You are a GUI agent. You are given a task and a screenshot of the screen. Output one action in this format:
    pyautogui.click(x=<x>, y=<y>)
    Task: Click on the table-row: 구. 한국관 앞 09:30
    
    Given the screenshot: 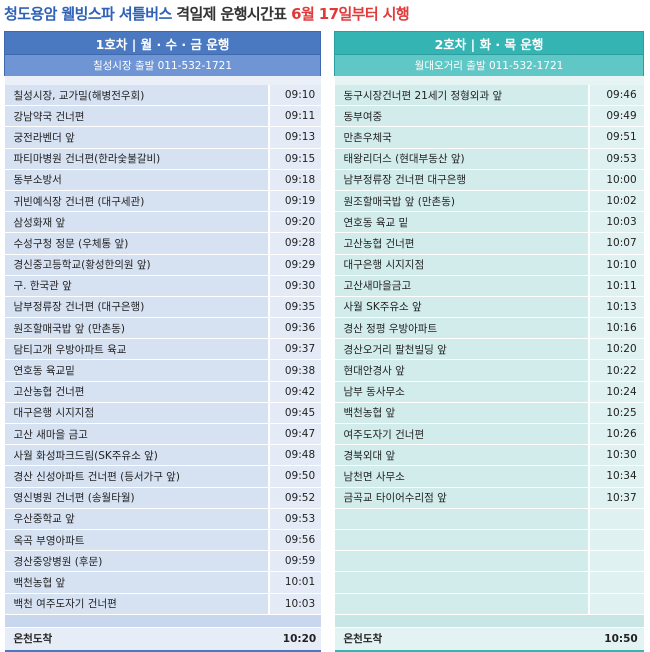 What is the action you would take?
    pyautogui.click(x=162, y=286)
    